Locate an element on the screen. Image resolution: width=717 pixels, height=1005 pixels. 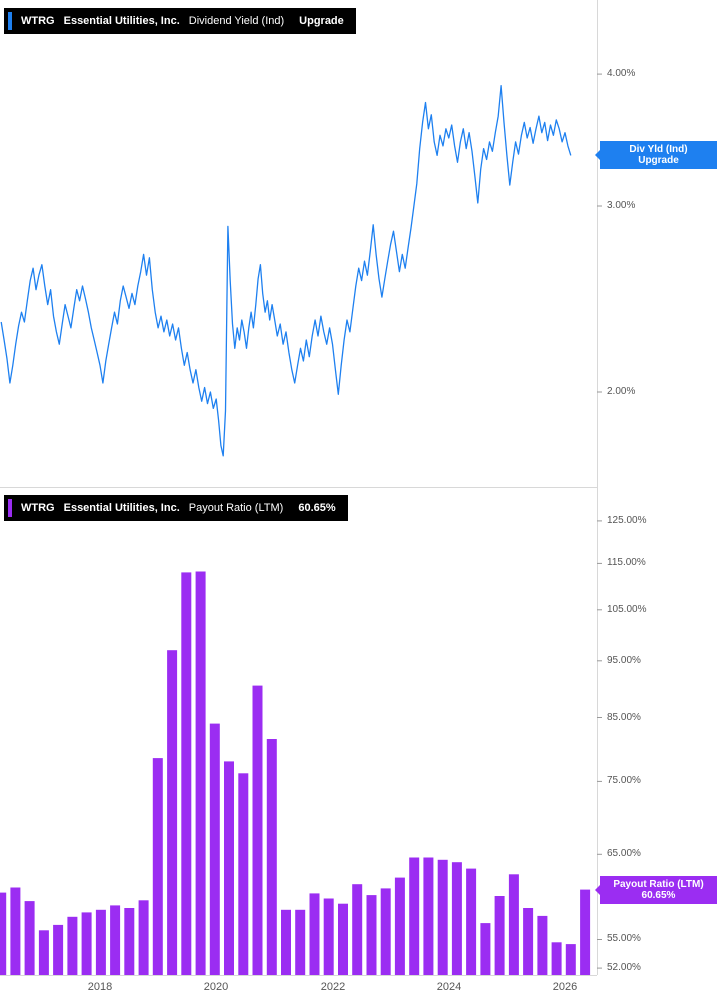
badge-metric-label: Payout Ratio (LTM) is located at coordinates (658, 884).